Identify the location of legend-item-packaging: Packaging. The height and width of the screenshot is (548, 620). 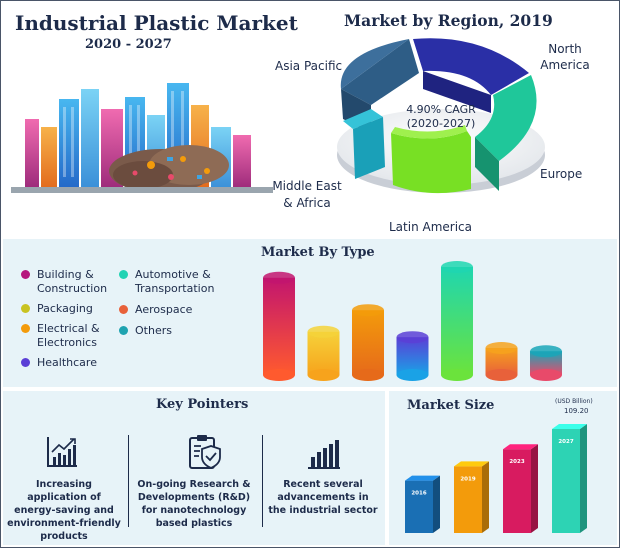
(71, 309).